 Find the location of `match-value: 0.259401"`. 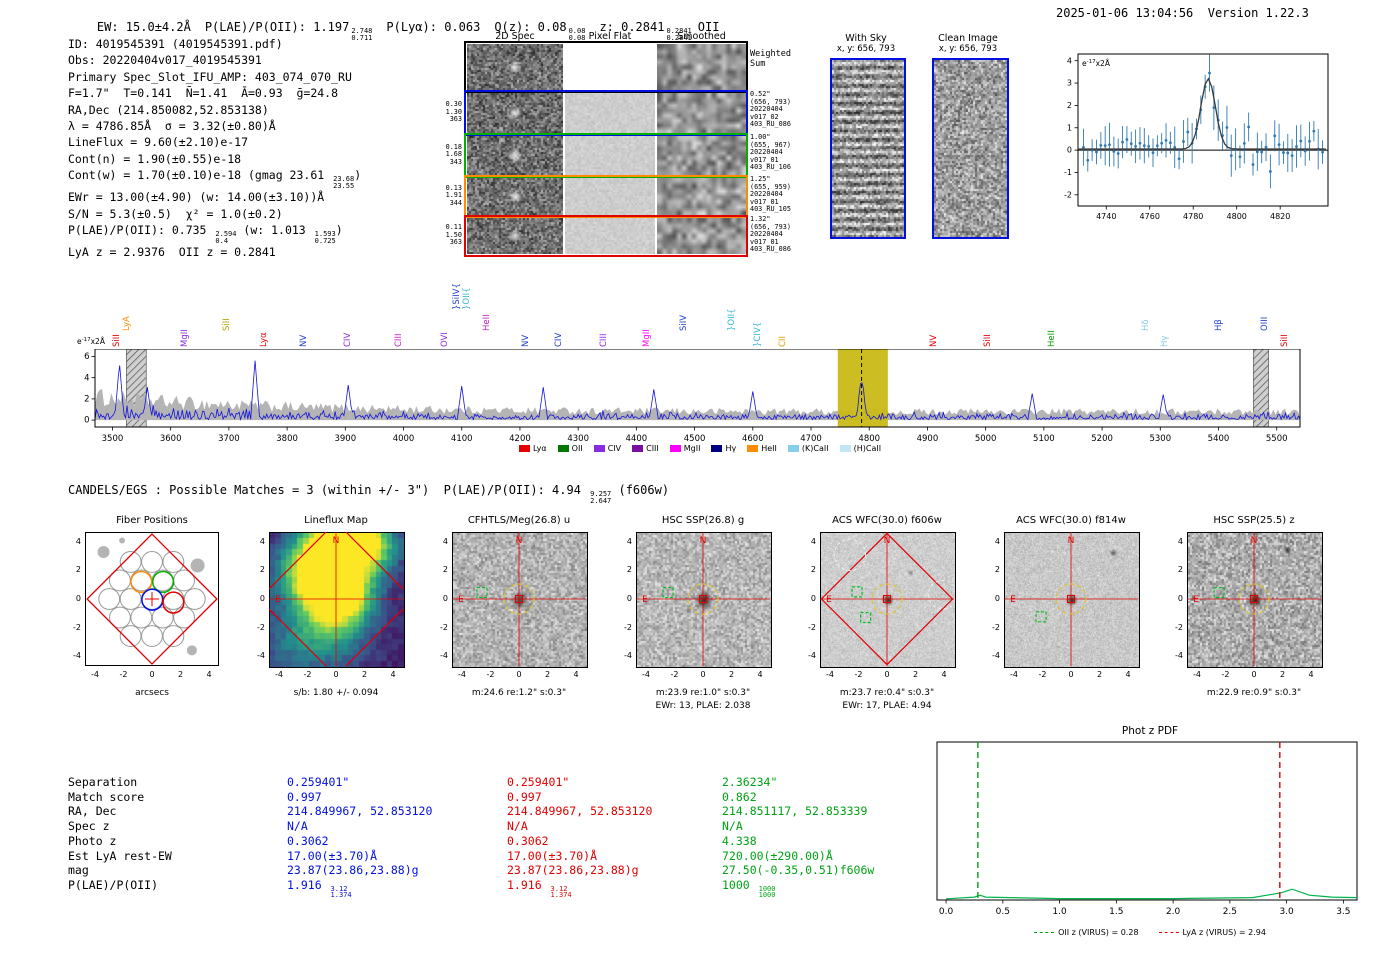

match-value: 0.259401" is located at coordinates (318, 782).